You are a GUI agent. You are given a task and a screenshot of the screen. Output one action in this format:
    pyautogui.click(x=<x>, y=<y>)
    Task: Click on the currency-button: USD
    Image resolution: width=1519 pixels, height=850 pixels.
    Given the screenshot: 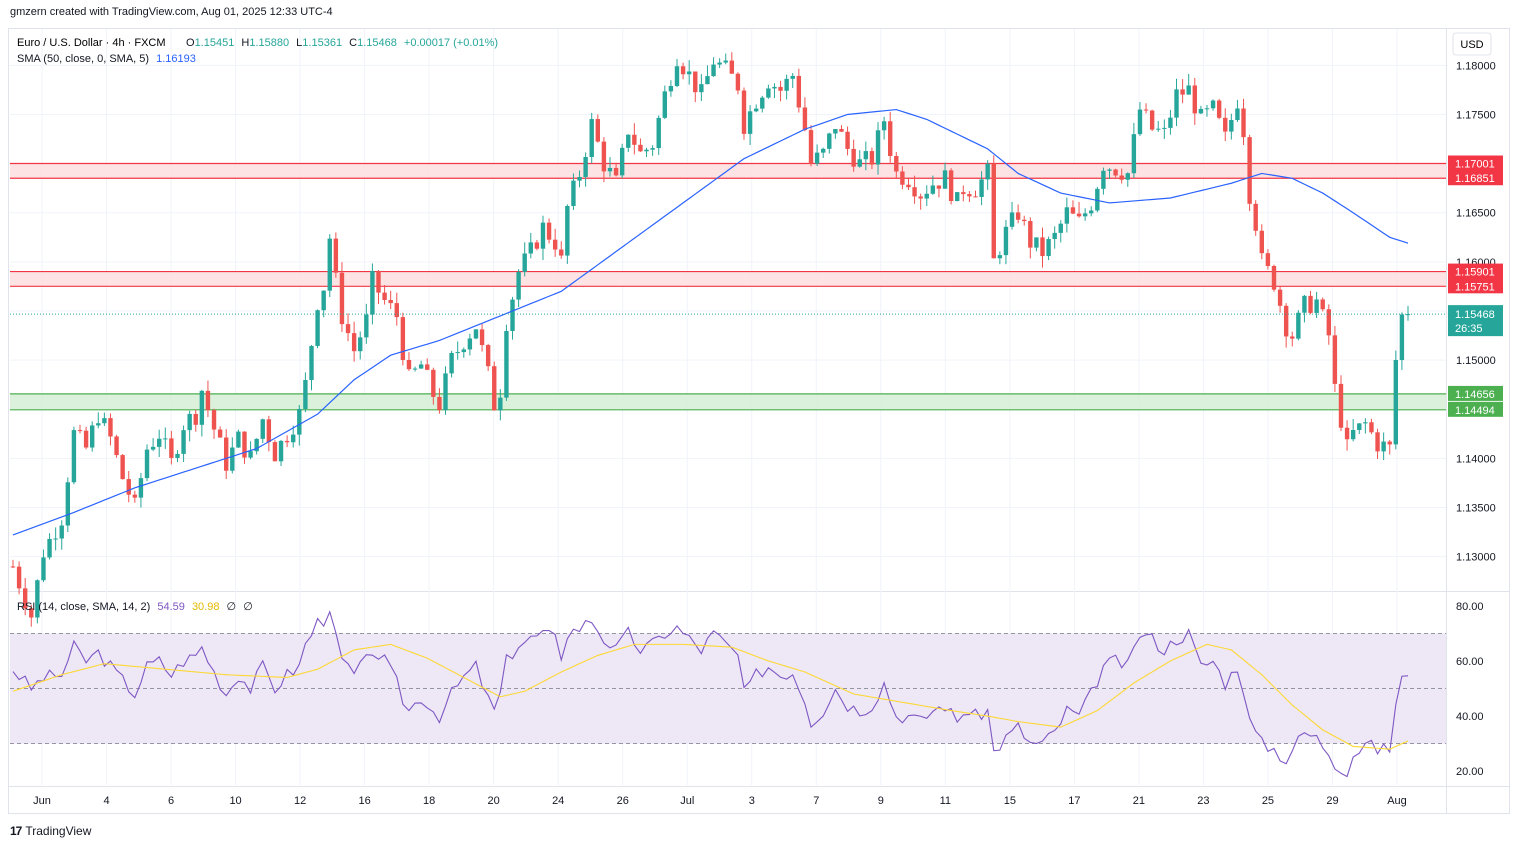 What is the action you would take?
    pyautogui.click(x=1472, y=44)
    